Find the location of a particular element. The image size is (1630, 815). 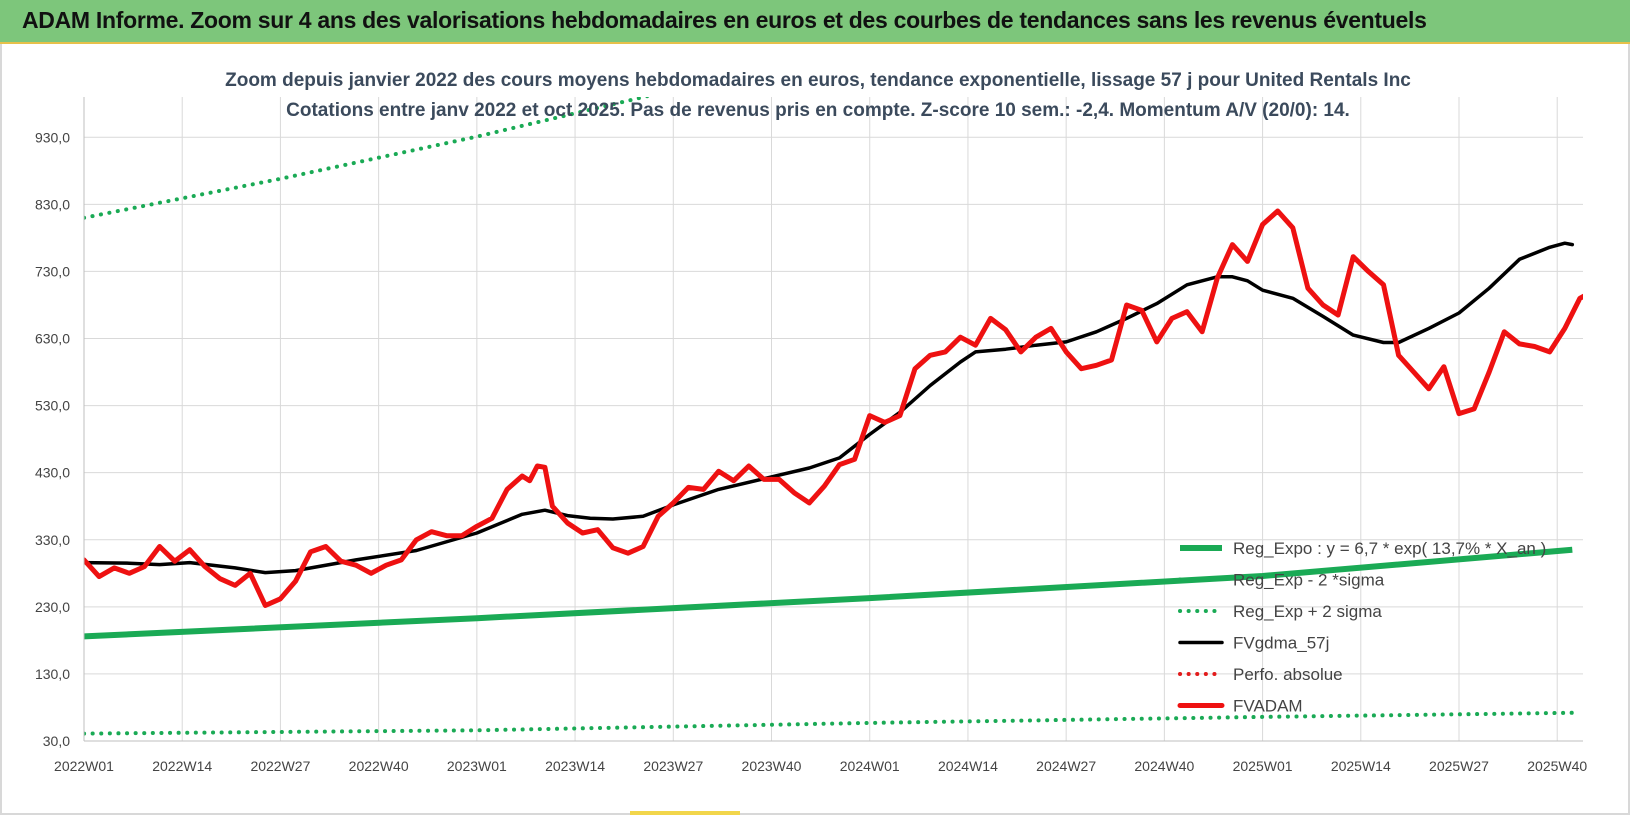

y-tick-label: 430,0 is located at coordinates (52, 473).